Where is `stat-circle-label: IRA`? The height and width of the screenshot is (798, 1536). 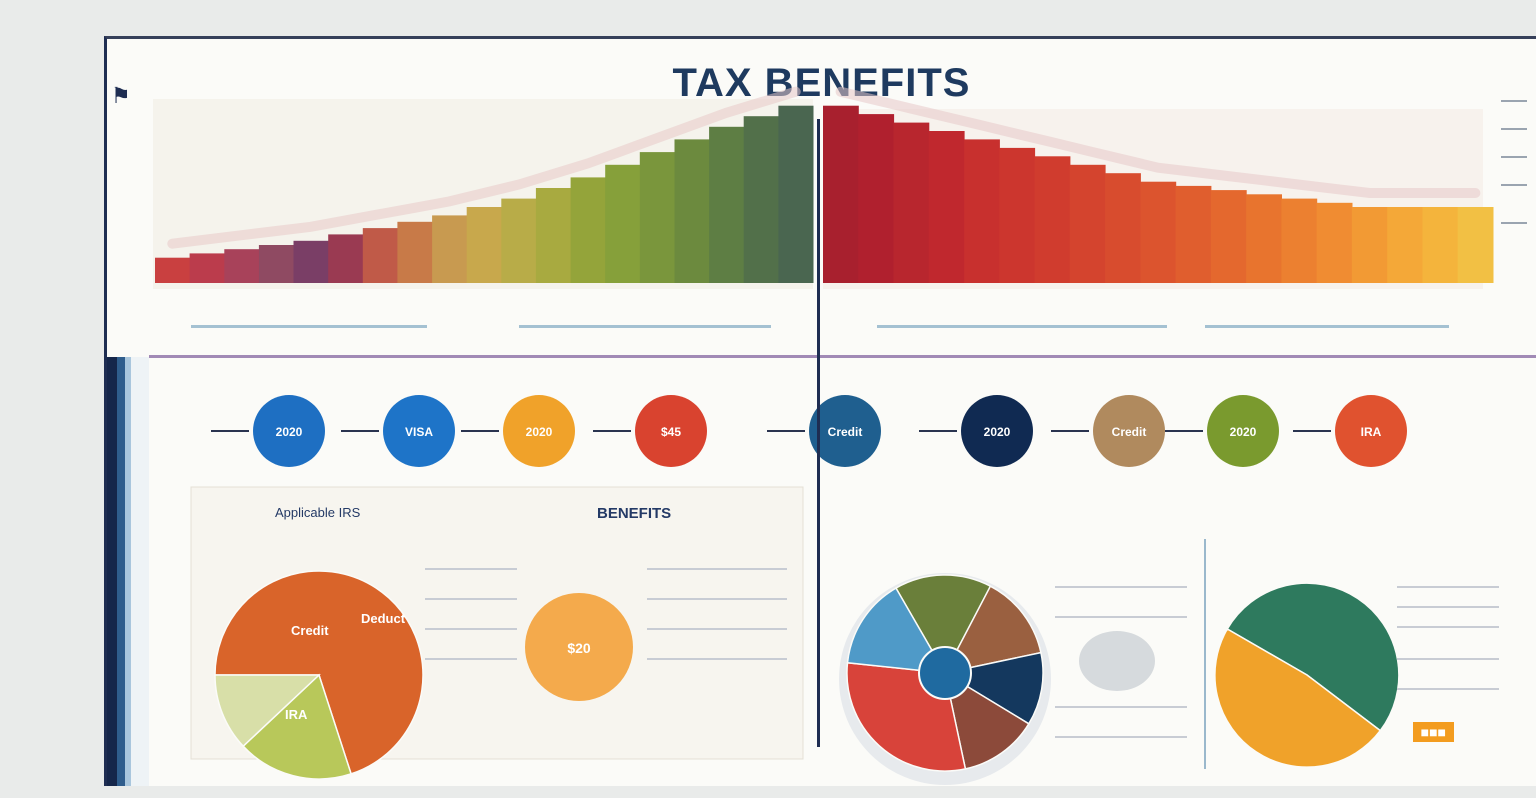 stat-circle-label: IRA is located at coordinates (1371, 432).